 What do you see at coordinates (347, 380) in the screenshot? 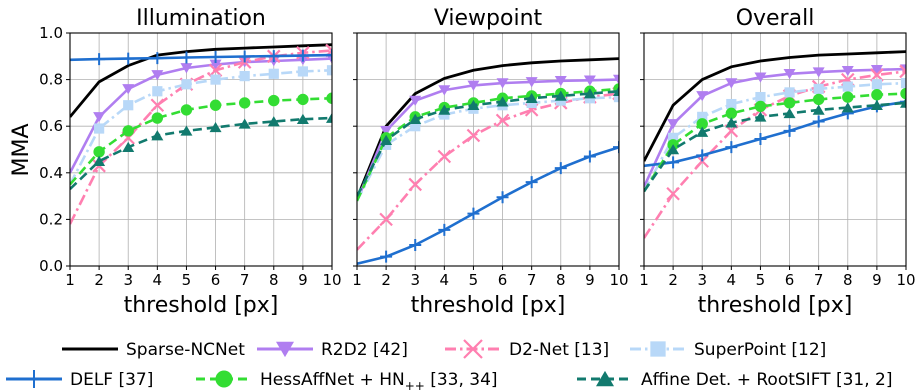
I see `legend-item: HessAffNet + HN++ [33, 34]` at bounding box center [347, 380].